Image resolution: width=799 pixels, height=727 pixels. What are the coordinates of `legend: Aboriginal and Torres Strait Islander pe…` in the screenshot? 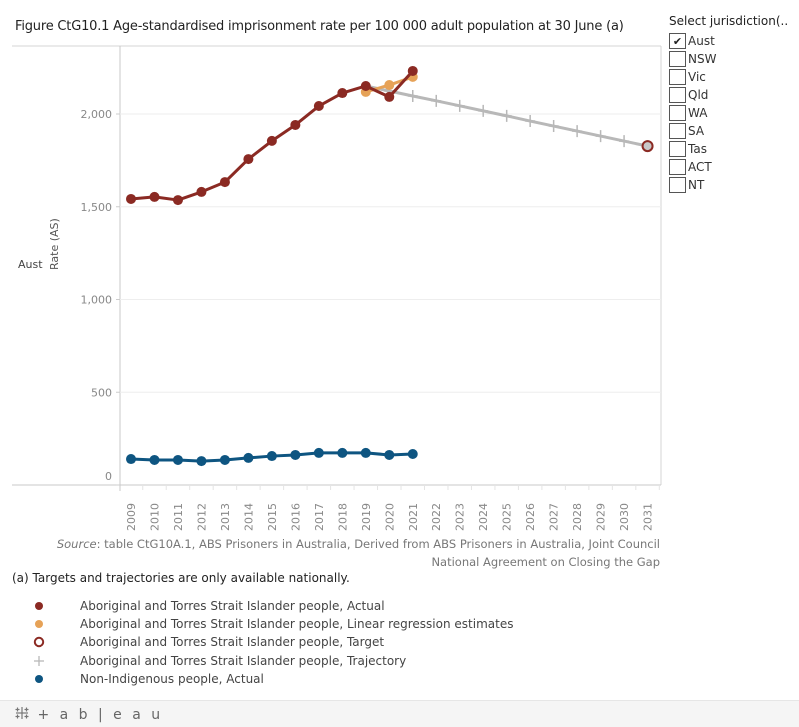 It's located at (271, 642).